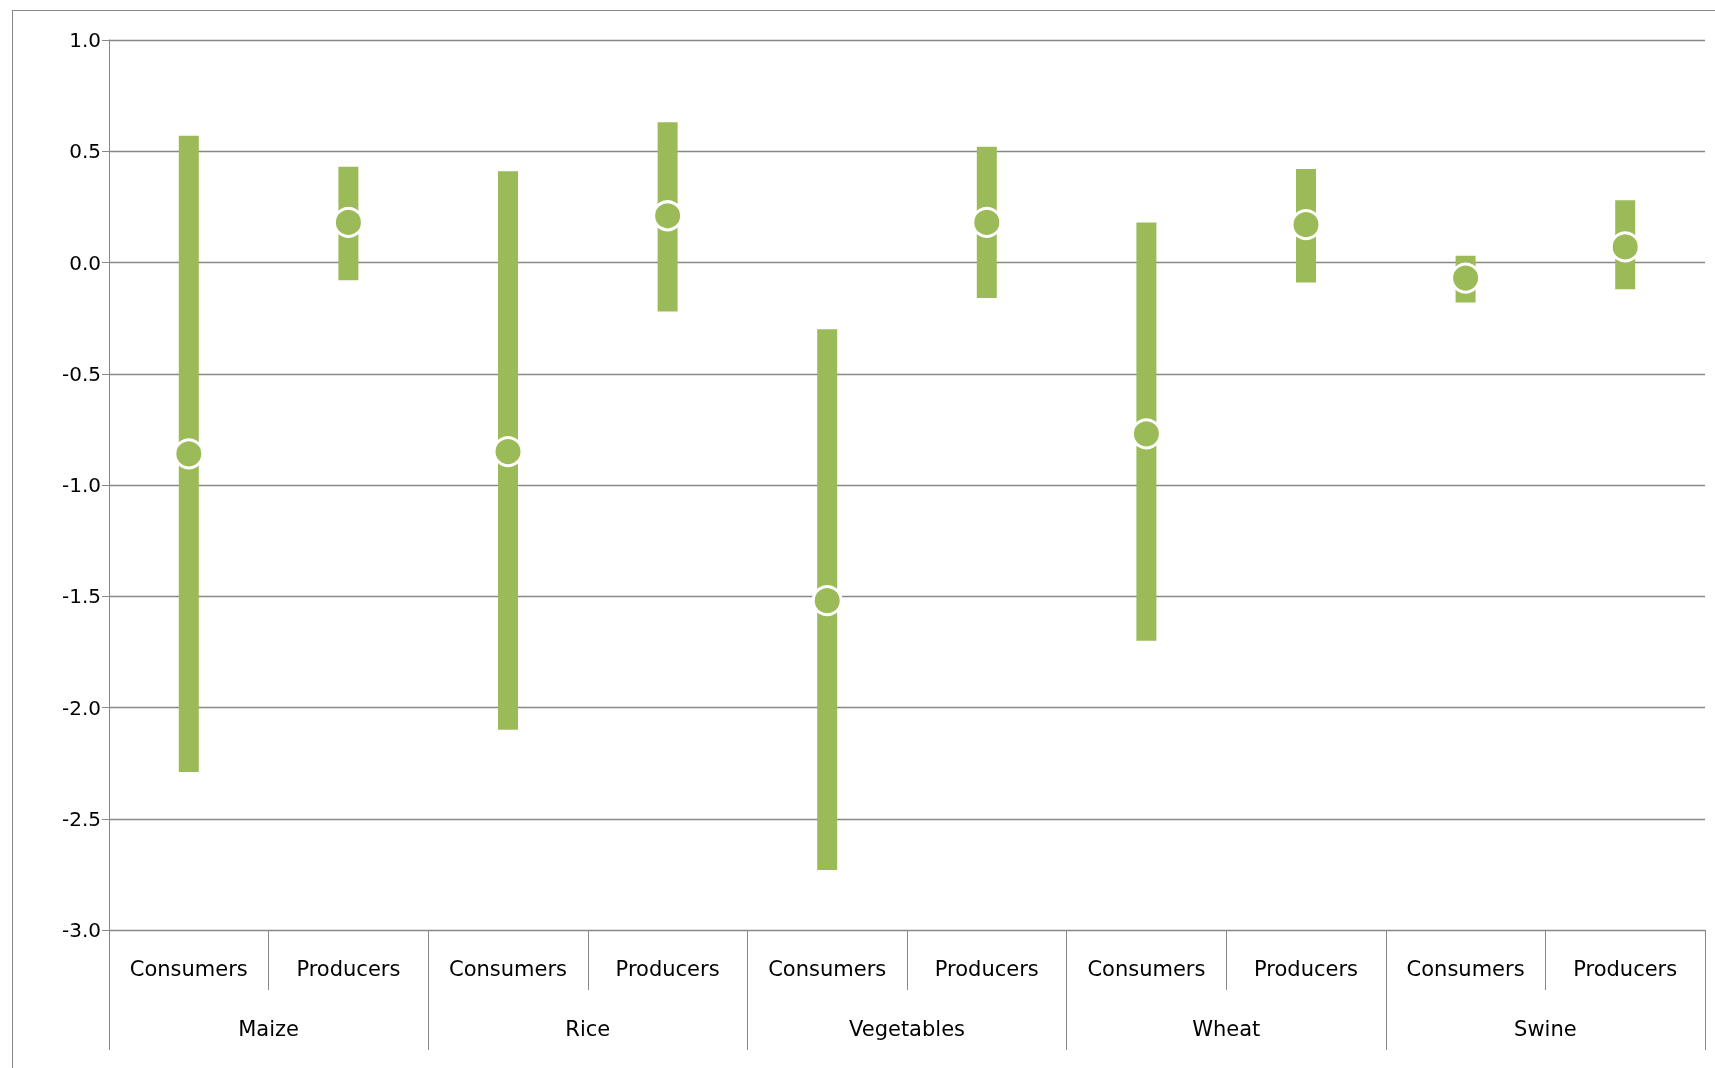 Image resolution: width=1715 pixels, height=1068 pixels. I want to click on y-tick-label: 0.5, so click(85, 151).